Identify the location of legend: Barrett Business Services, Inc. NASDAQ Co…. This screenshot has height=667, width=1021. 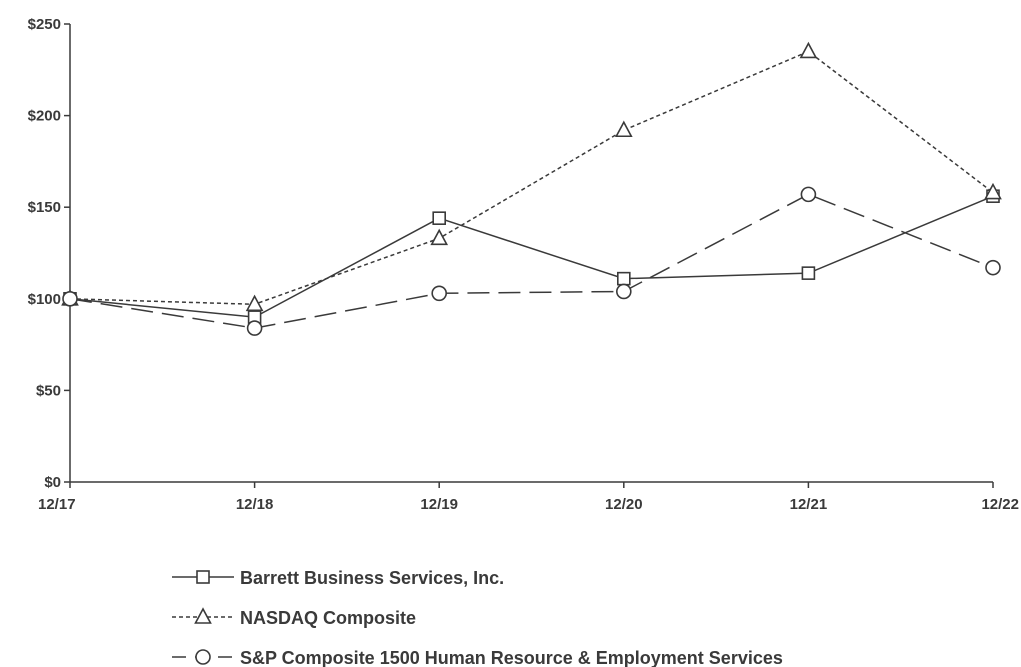
(477, 617).